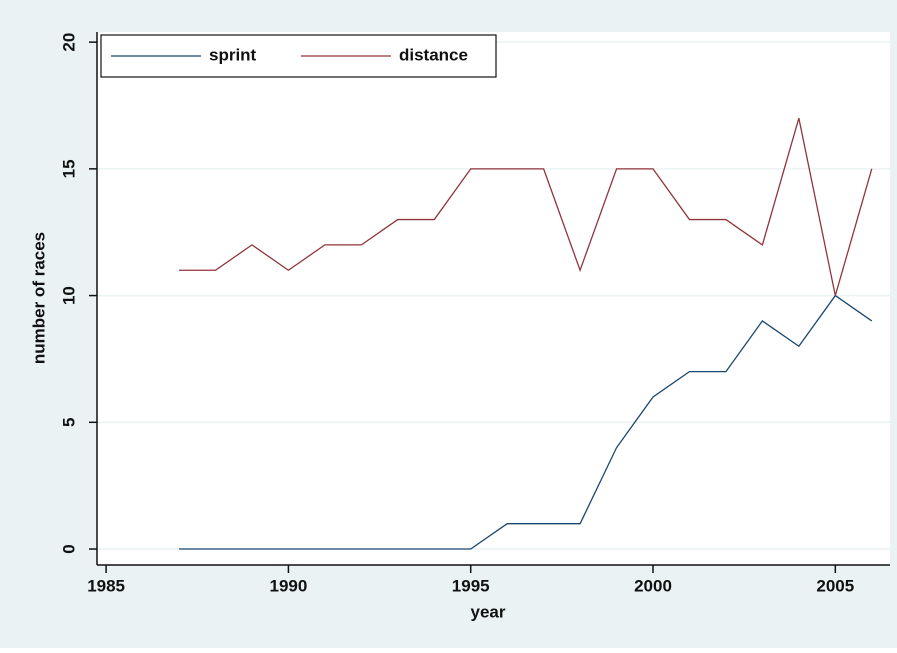 The width and height of the screenshot is (897, 653). Describe the element at coordinates (68, 422) in the screenshot. I see `y-tick-label: 5` at that location.